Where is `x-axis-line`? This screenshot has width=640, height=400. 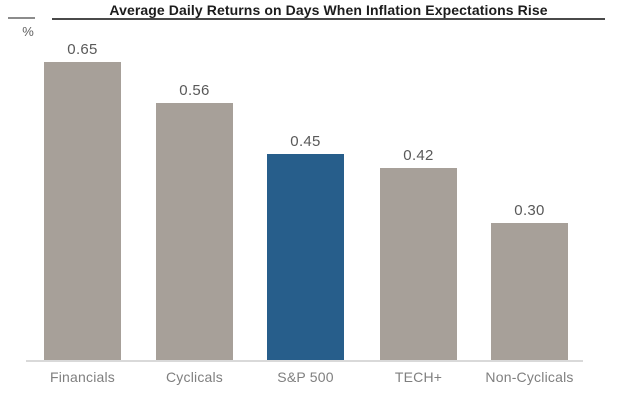 x-axis-line is located at coordinates (304, 361).